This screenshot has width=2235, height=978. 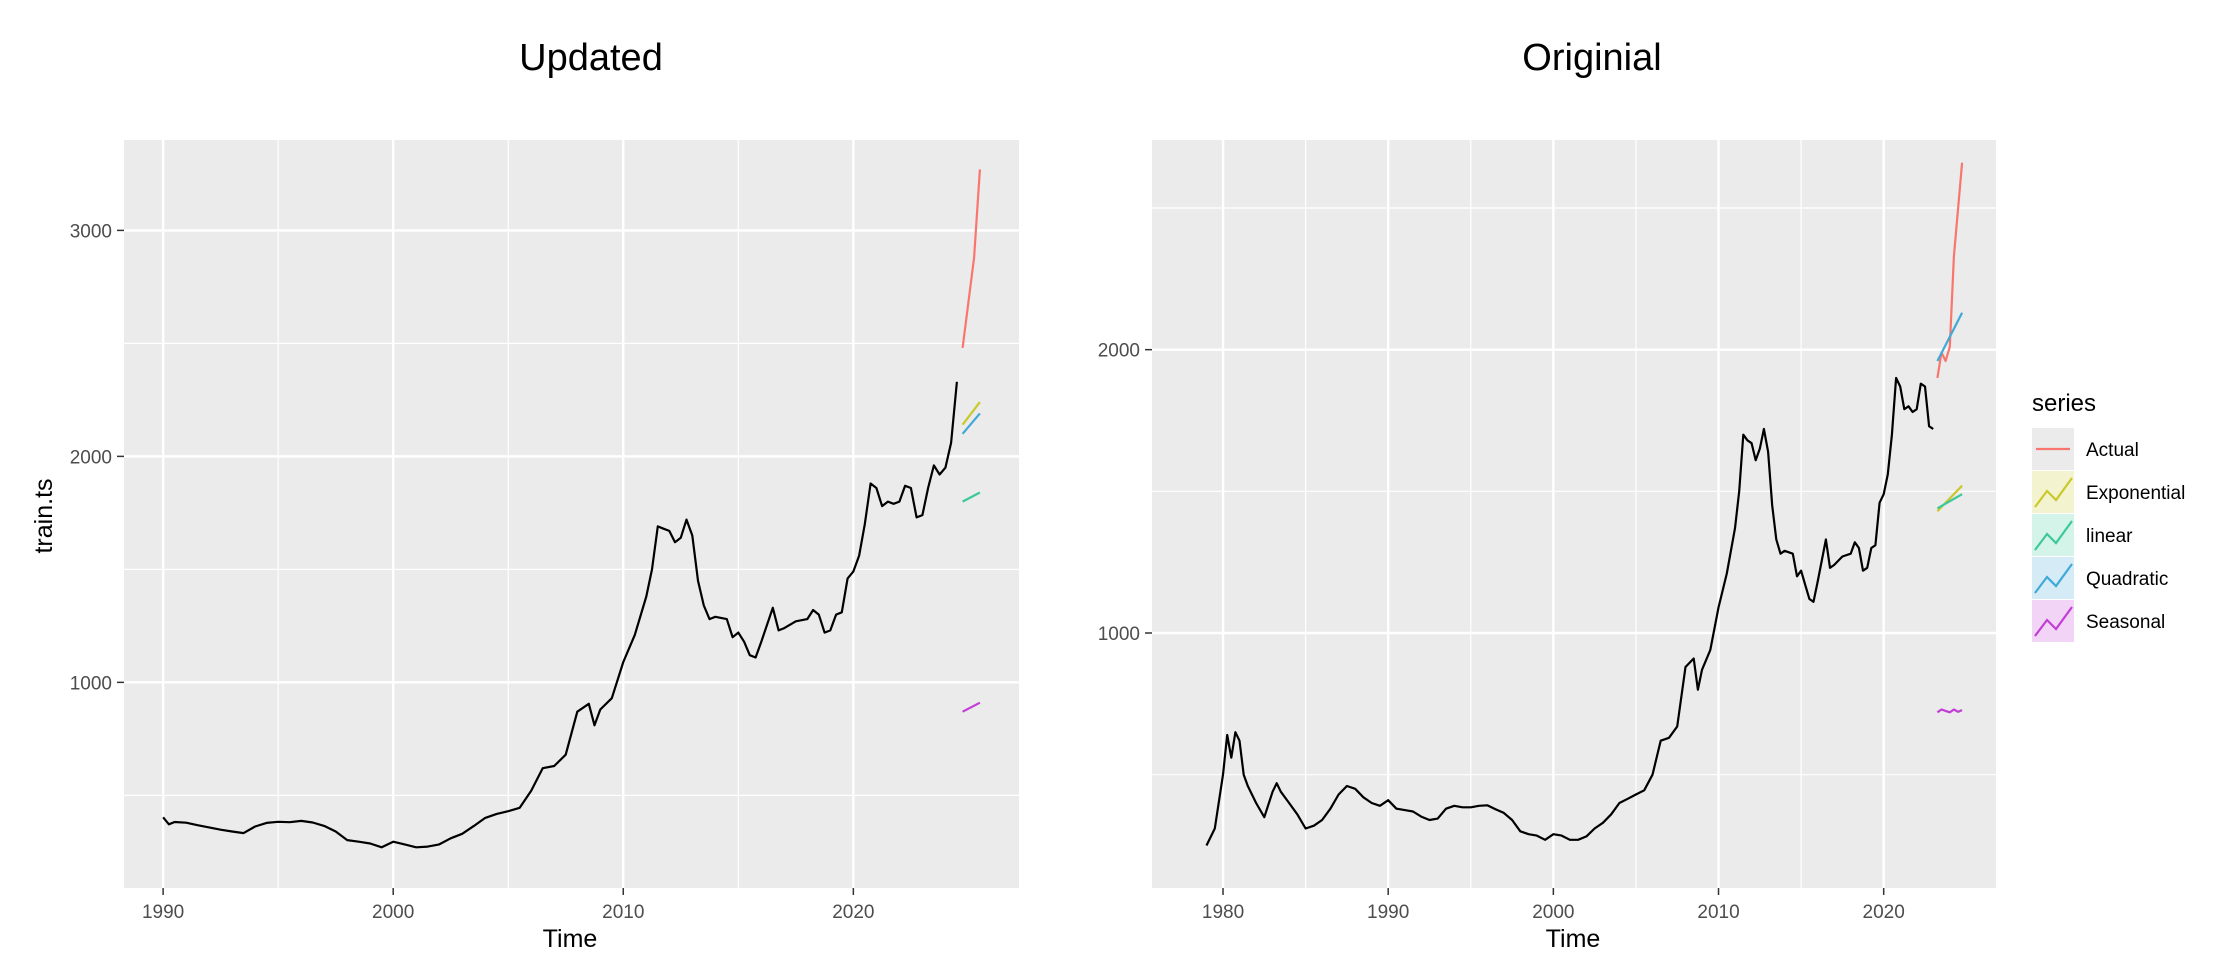 What do you see at coordinates (2064, 403) in the screenshot?
I see `legend-title: series` at bounding box center [2064, 403].